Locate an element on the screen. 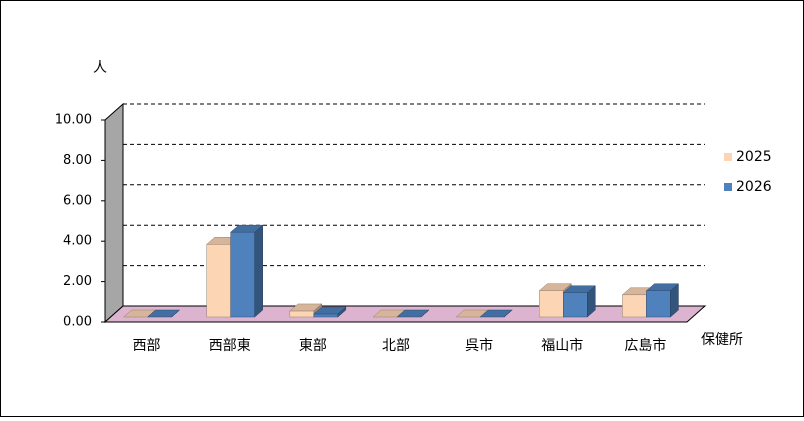 The width and height of the screenshot is (804, 421). x-axis-title: 保健所 is located at coordinates (722, 340).